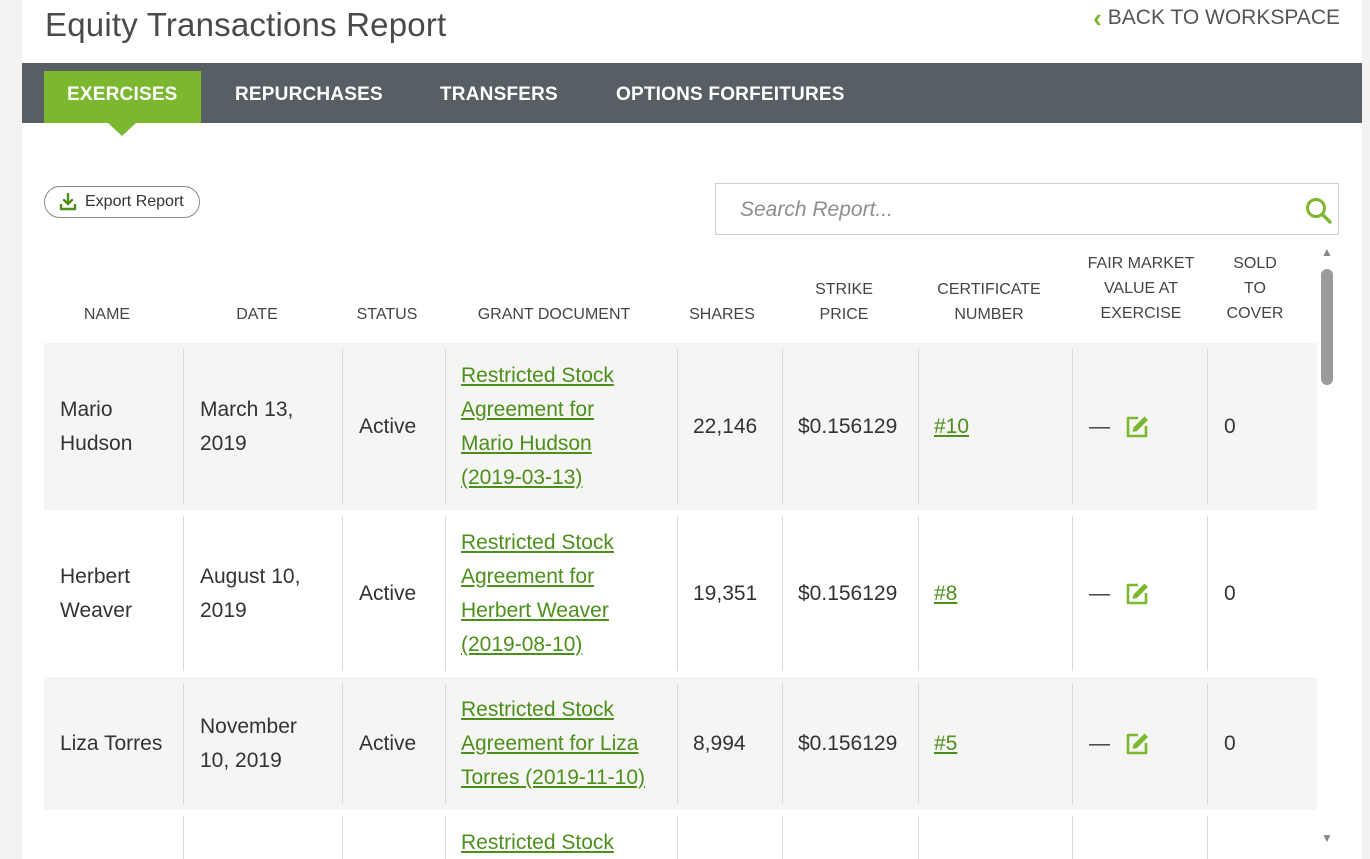 Image resolution: width=1370 pixels, height=859 pixels. What do you see at coordinates (946, 743) in the screenshot?
I see `certificate-link: #5` at bounding box center [946, 743].